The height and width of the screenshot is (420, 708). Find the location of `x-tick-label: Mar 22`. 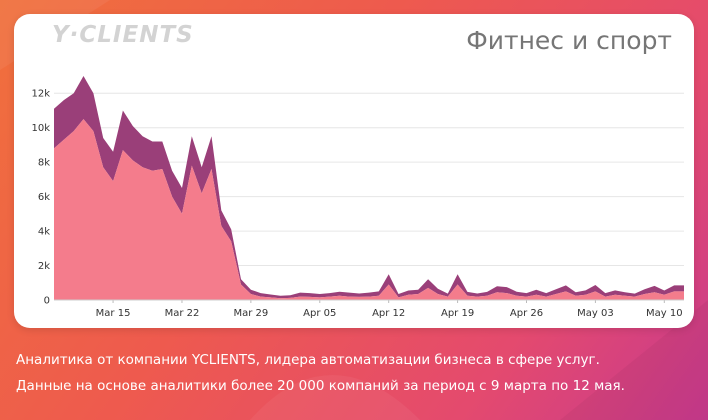

x-tick-label: Mar 22 is located at coordinates (182, 313).